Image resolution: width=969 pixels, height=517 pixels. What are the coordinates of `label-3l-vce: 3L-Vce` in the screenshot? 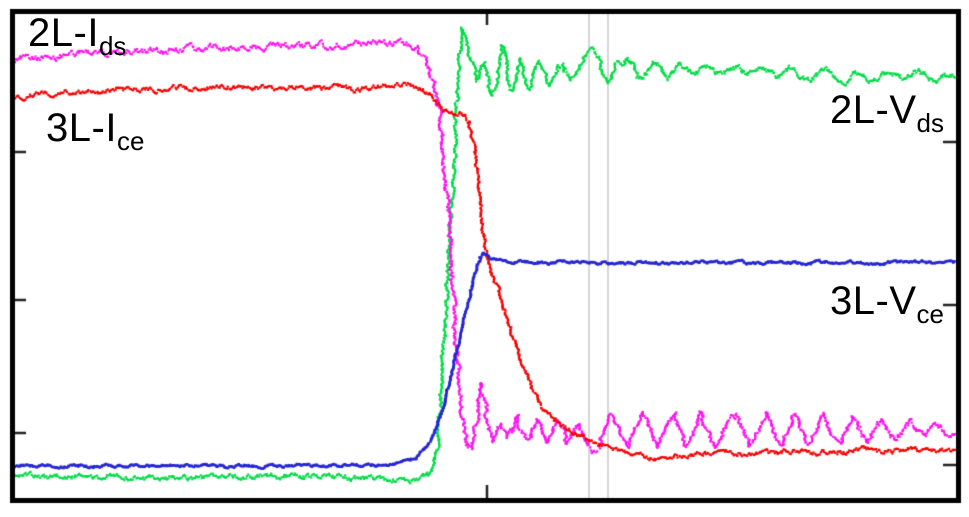 It's located at (887, 303).